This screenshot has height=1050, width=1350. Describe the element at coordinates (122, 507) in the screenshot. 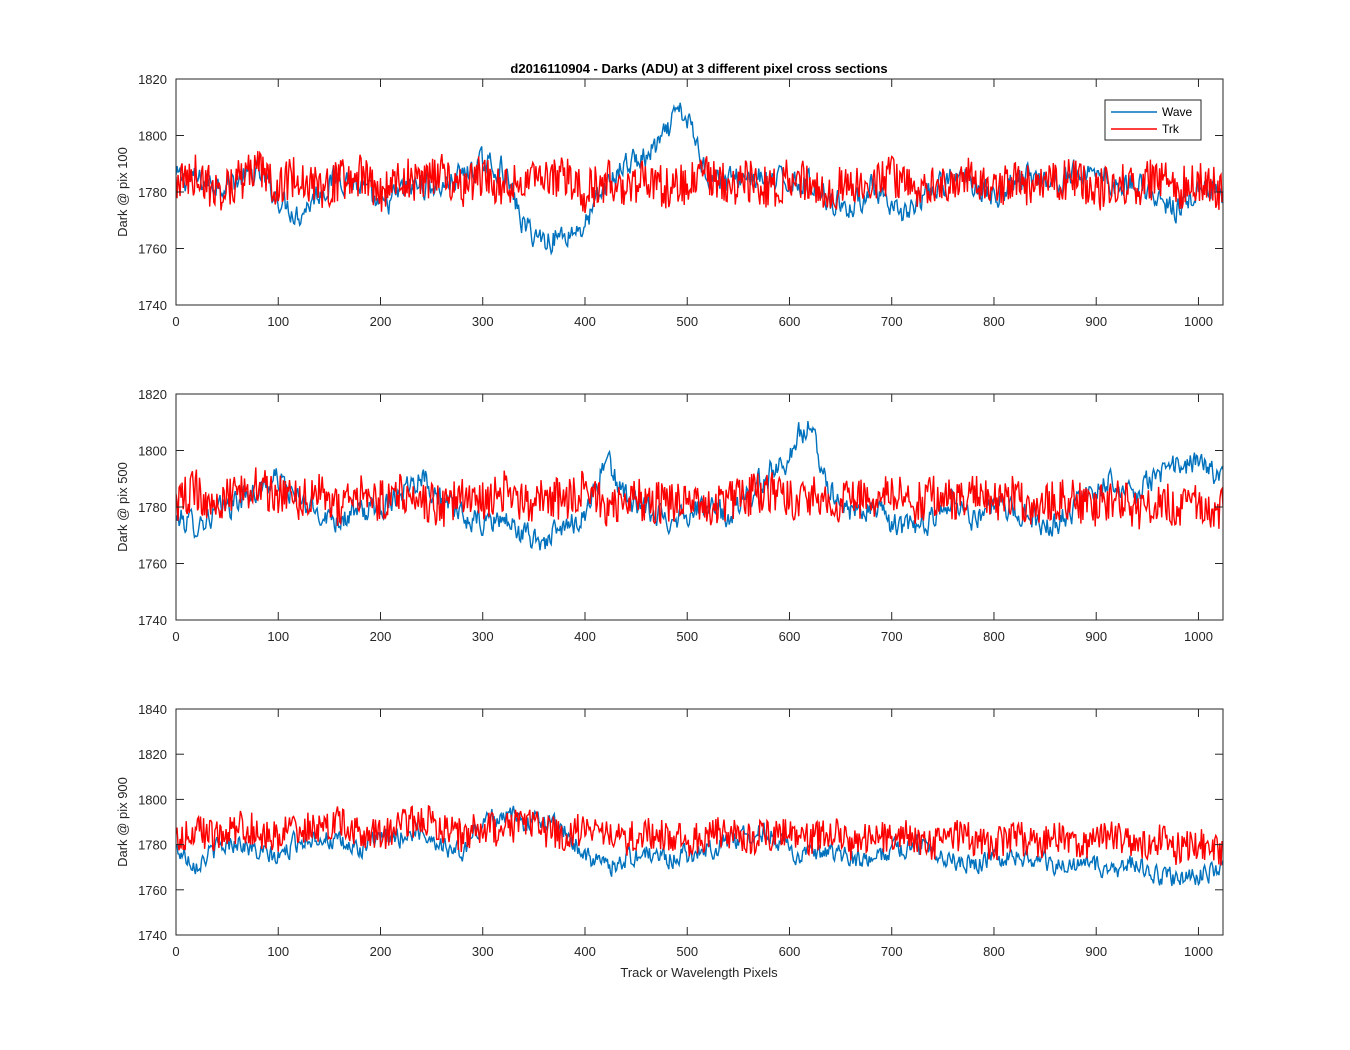

I see `ylabel-pix-500: Dark @ pix 500` at that location.